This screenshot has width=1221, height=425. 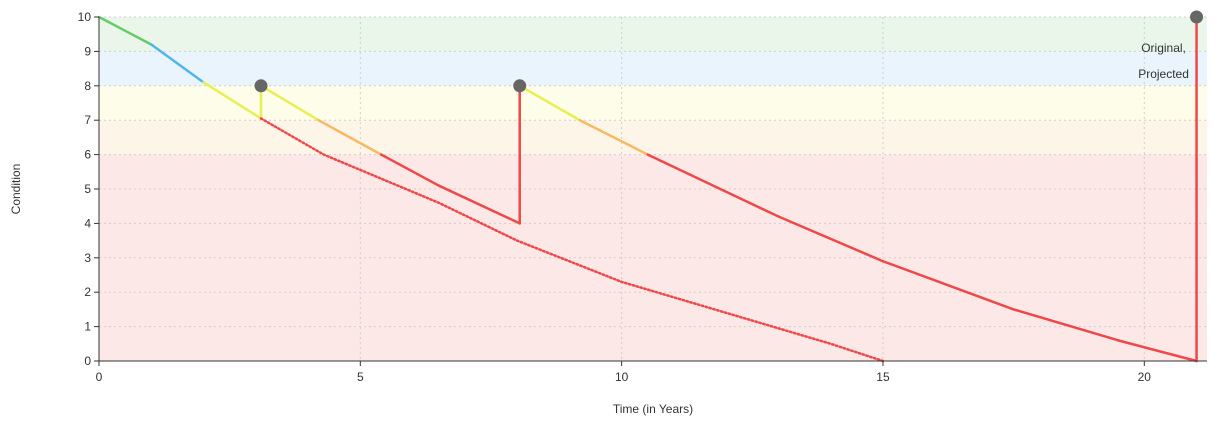 I want to click on y-tick-label-1: 1, so click(x=87, y=327).